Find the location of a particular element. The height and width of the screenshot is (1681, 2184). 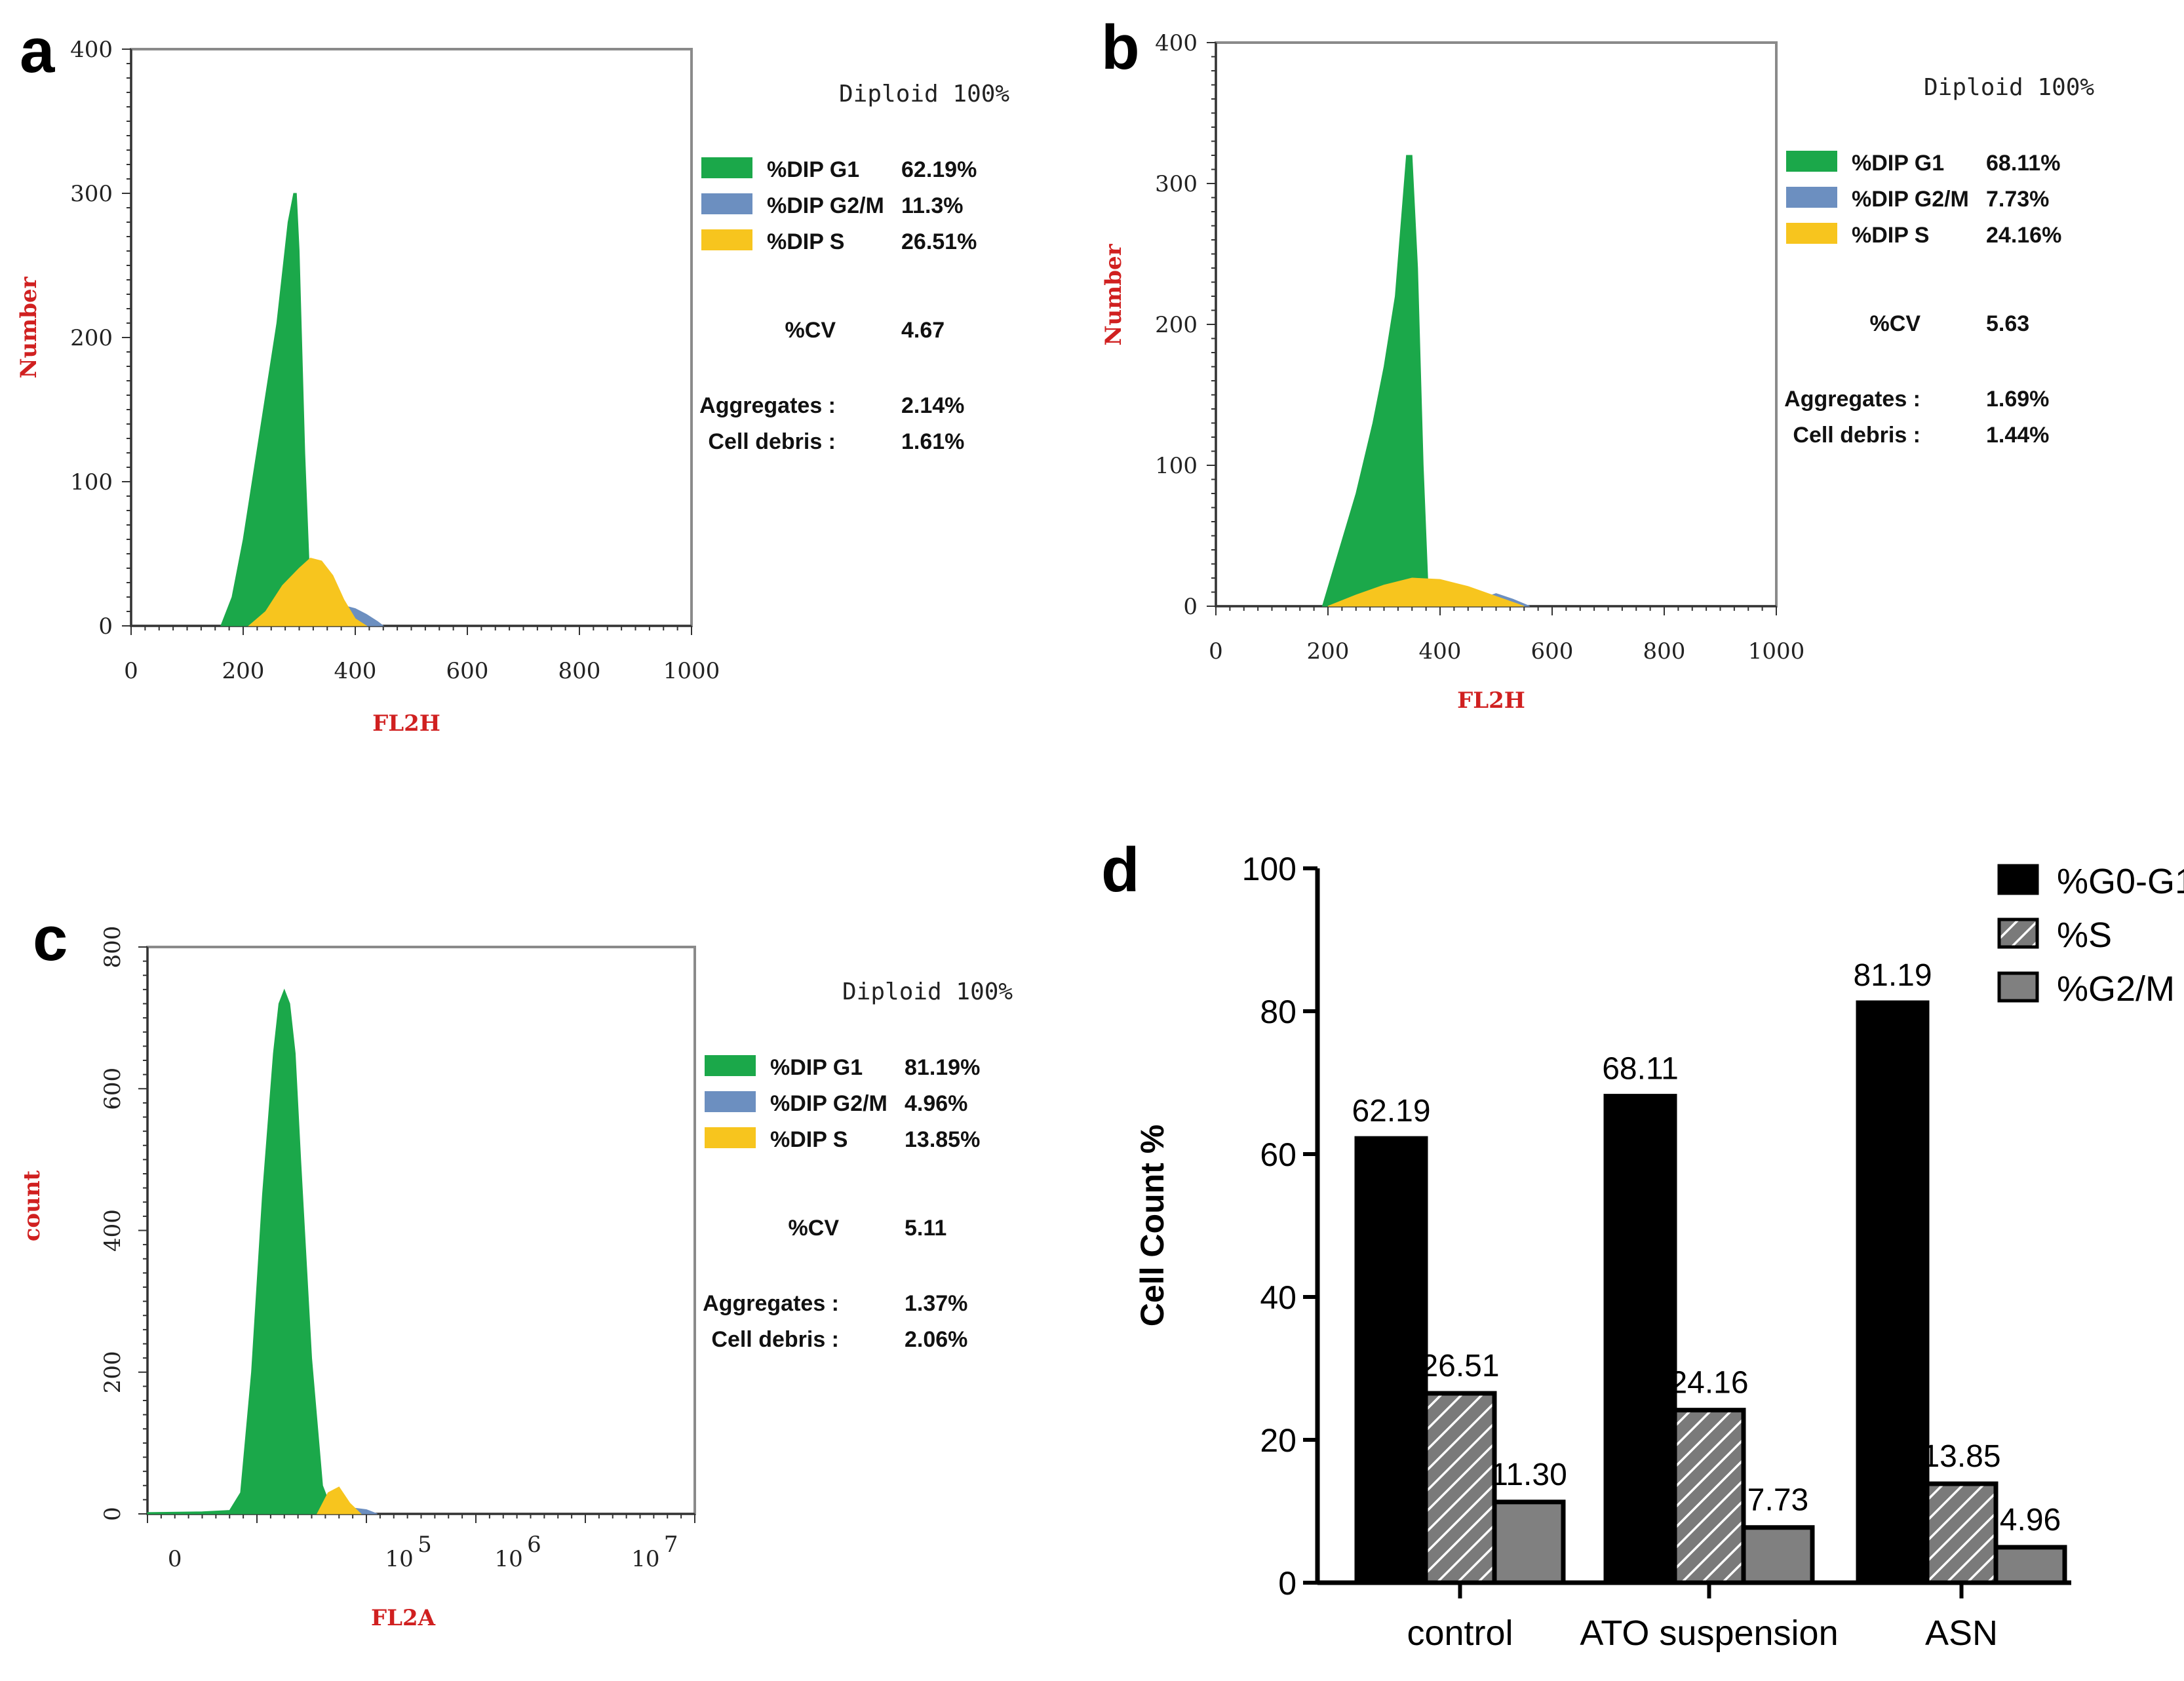

y-tick-label: 300 is located at coordinates (91, 194).